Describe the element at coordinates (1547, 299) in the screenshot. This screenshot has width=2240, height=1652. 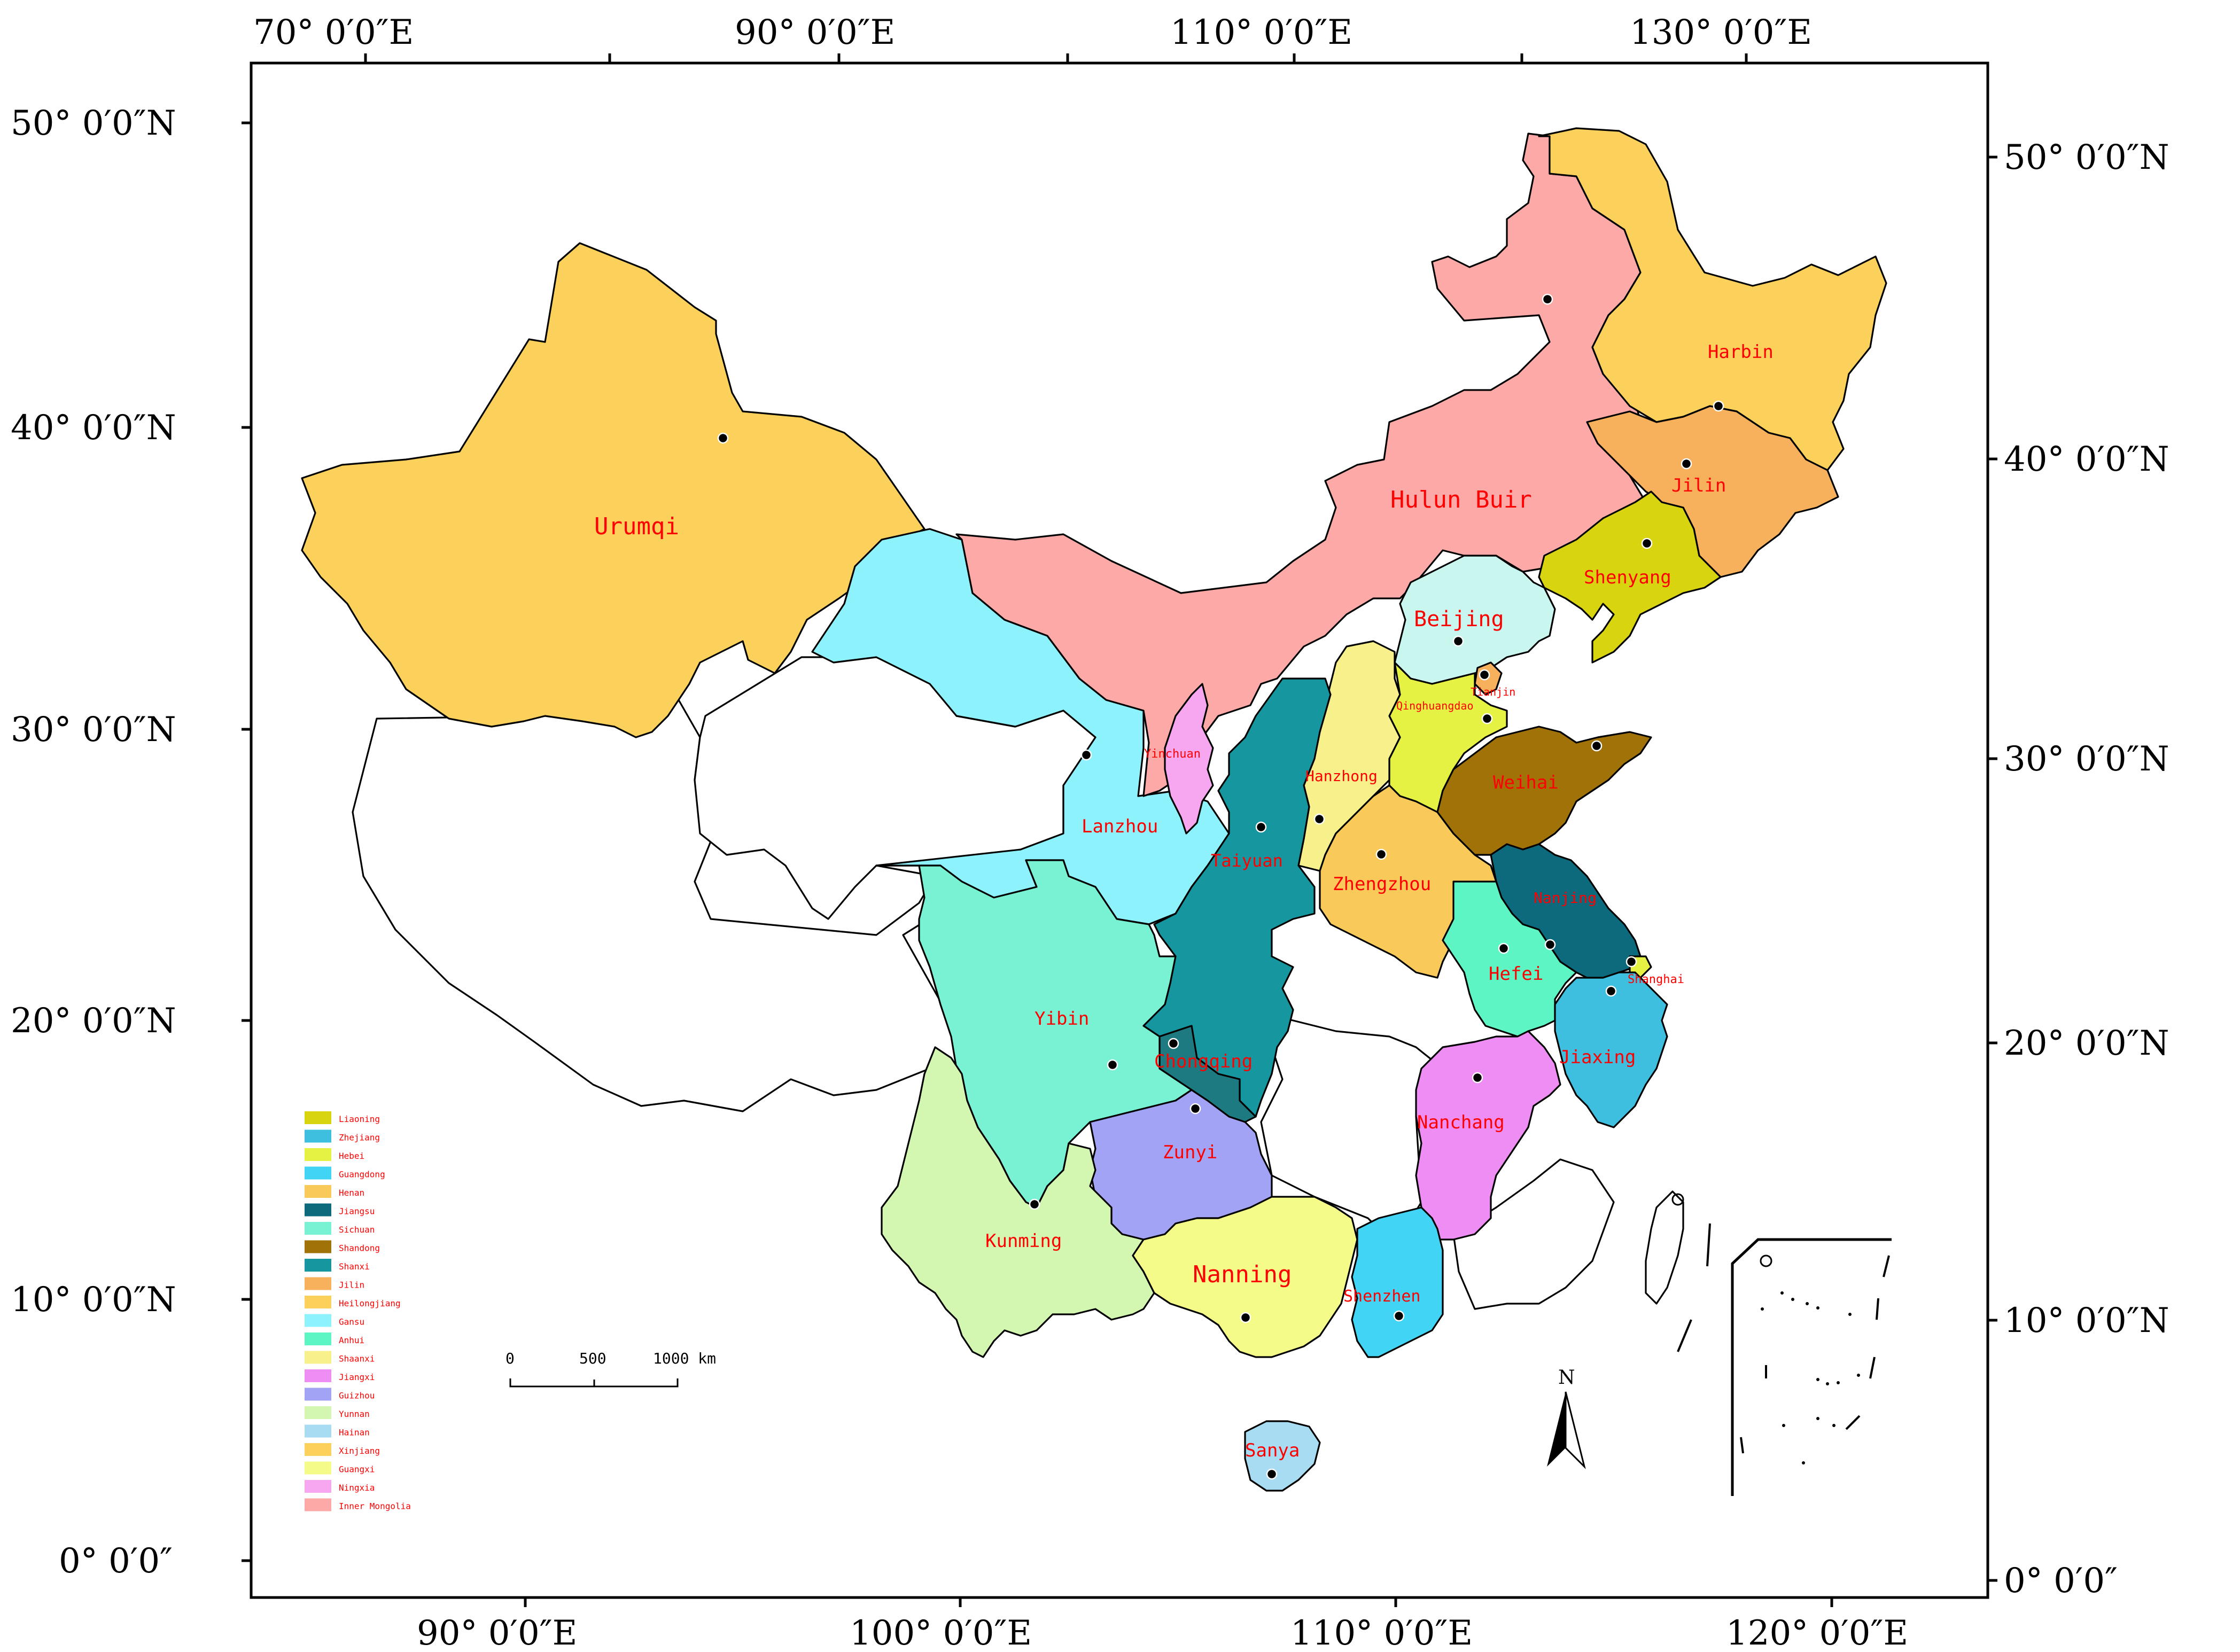
I see `hulun-buir-marker` at that location.